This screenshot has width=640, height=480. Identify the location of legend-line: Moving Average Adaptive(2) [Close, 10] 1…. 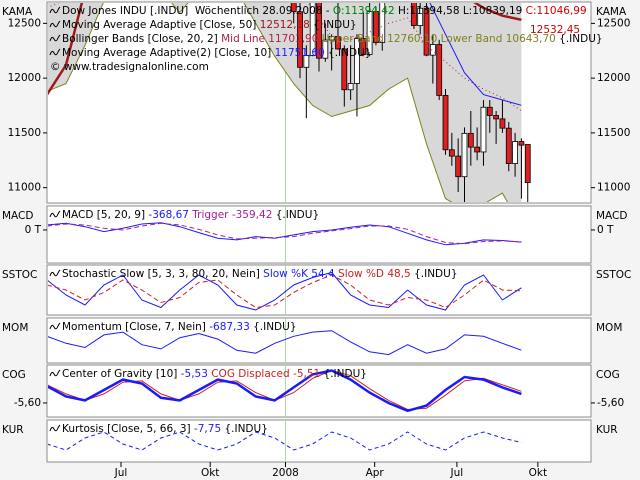
(216, 53).